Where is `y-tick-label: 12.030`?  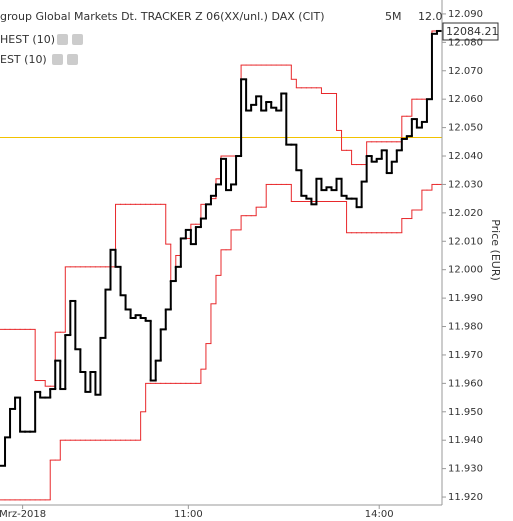 y-tick-label: 12.030 is located at coordinates (465, 184).